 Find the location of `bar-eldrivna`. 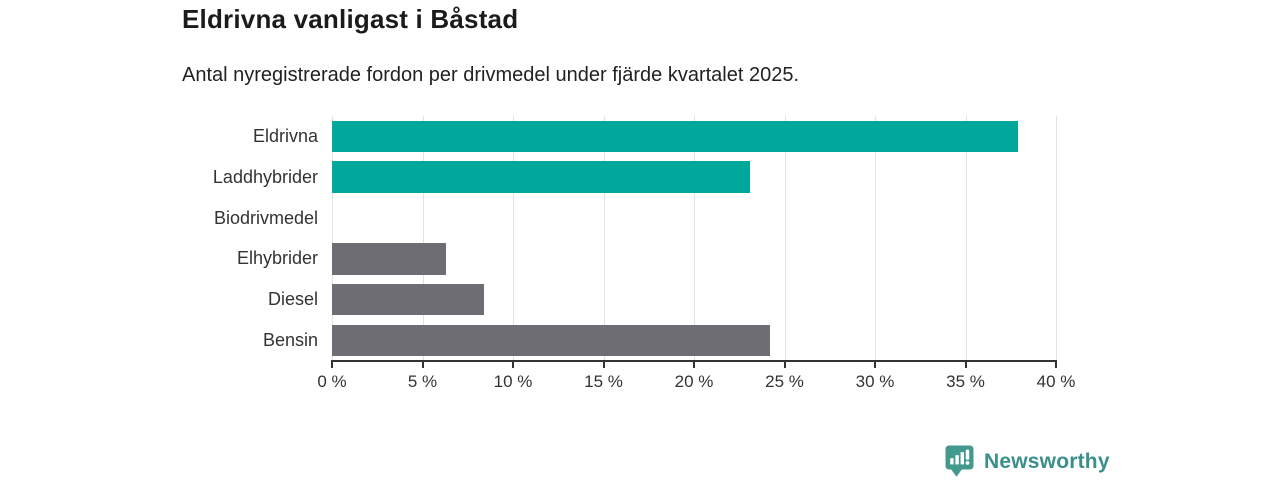

bar-eldrivna is located at coordinates (675, 136).